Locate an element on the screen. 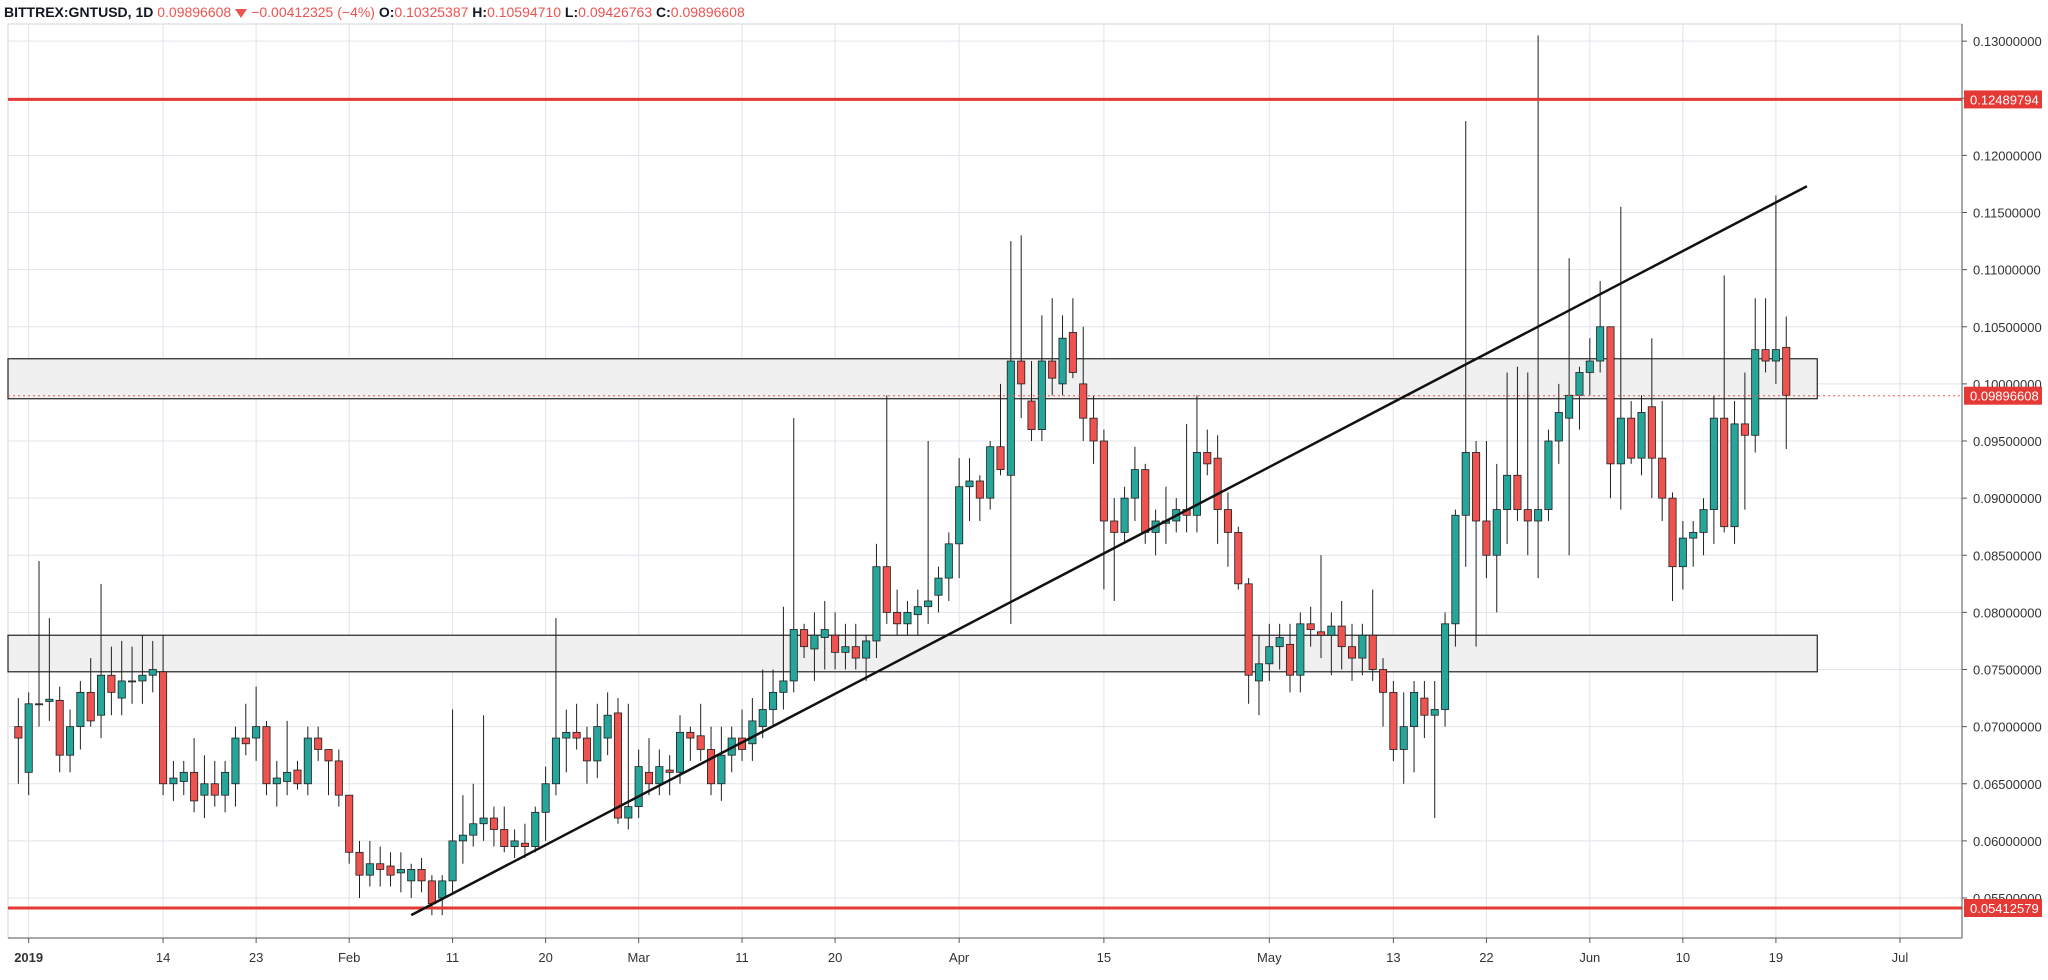 The image size is (2048, 980). y-tick-label: 0.11500000 is located at coordinates (2007, 213).